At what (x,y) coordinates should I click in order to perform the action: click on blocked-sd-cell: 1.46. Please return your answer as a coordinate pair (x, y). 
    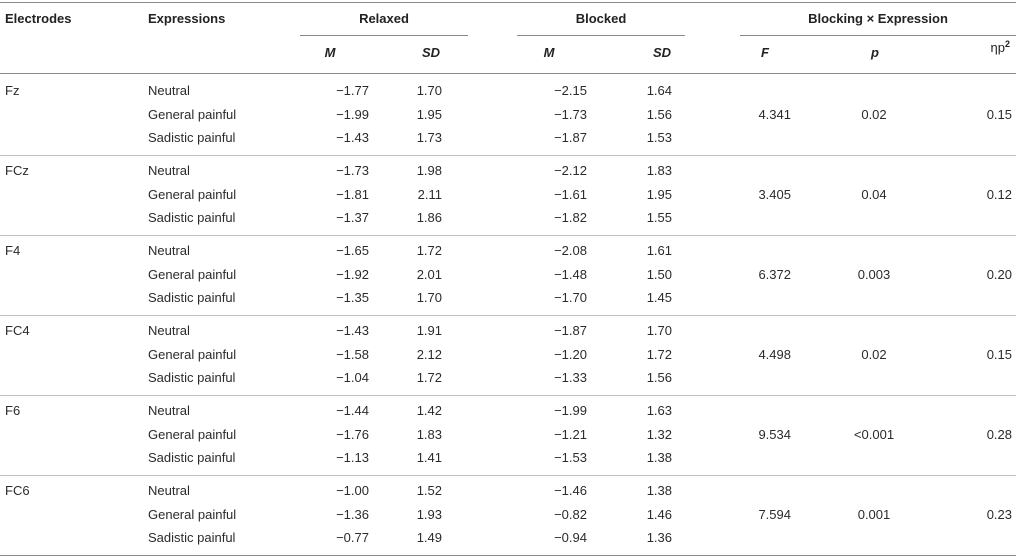
    Looking at the image, I should click on (659, 514).